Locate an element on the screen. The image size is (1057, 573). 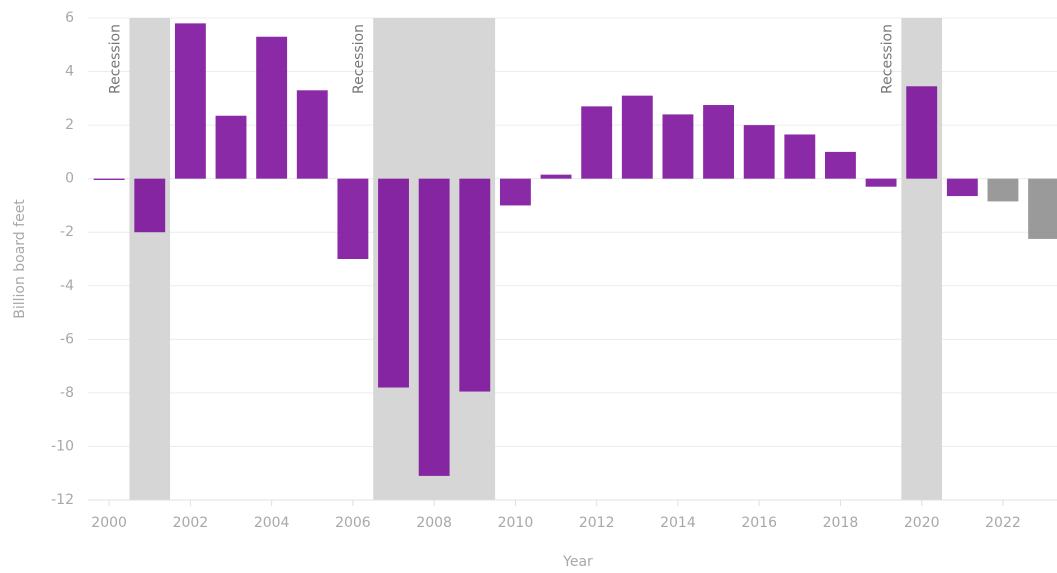
x-tick-label: 2008 is located at coordinates (434, 523).